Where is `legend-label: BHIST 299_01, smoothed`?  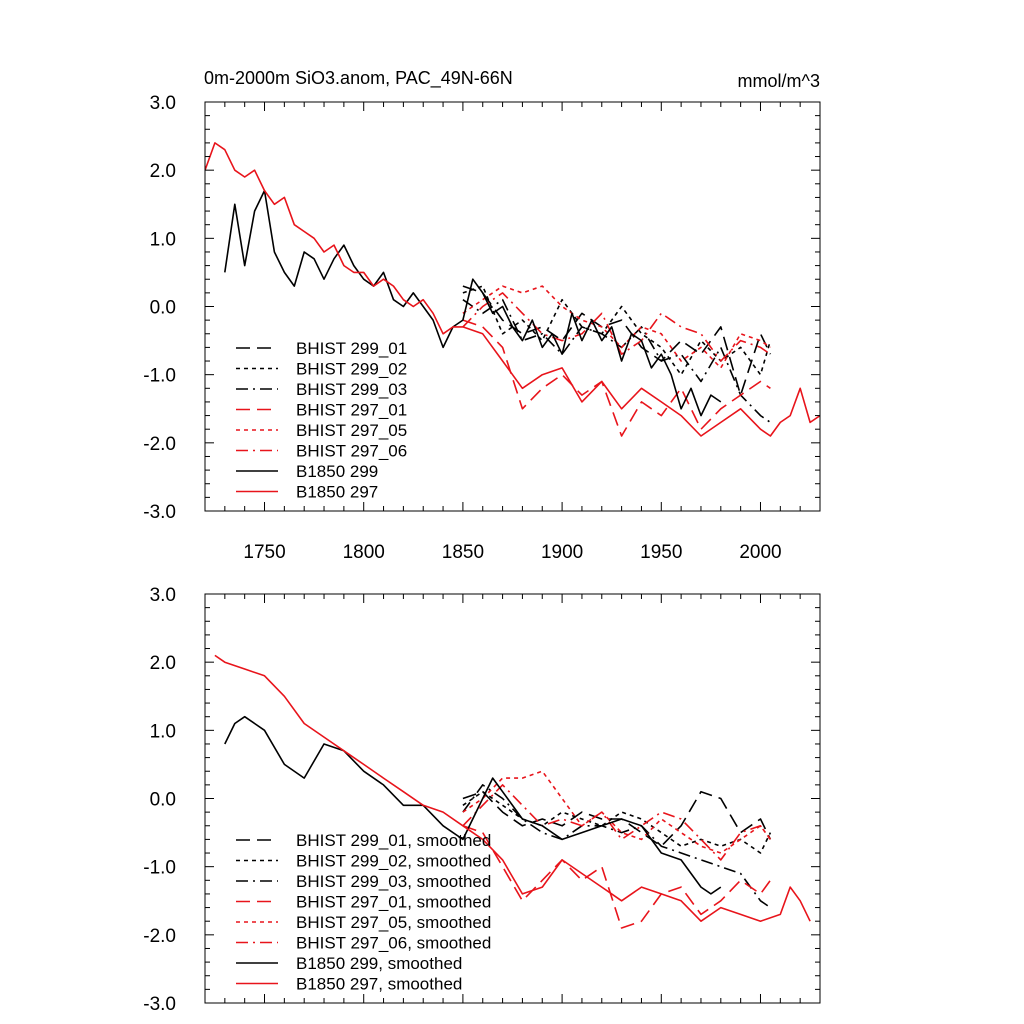 legend-label: BHIST 299_01, smoothed is located at coordinates (393, 840).